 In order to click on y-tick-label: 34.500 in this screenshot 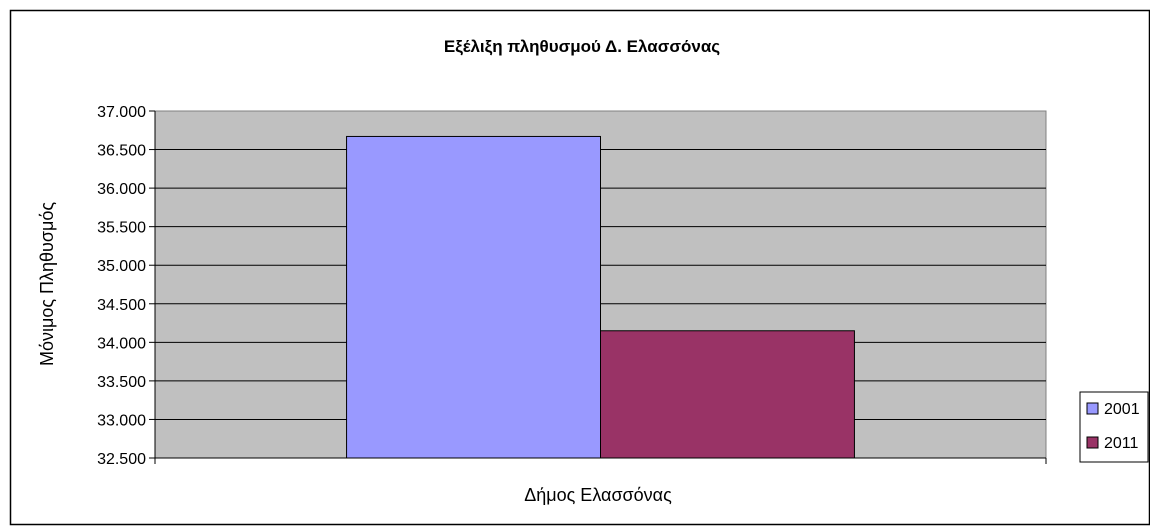, I will do `click(121, 305)`.